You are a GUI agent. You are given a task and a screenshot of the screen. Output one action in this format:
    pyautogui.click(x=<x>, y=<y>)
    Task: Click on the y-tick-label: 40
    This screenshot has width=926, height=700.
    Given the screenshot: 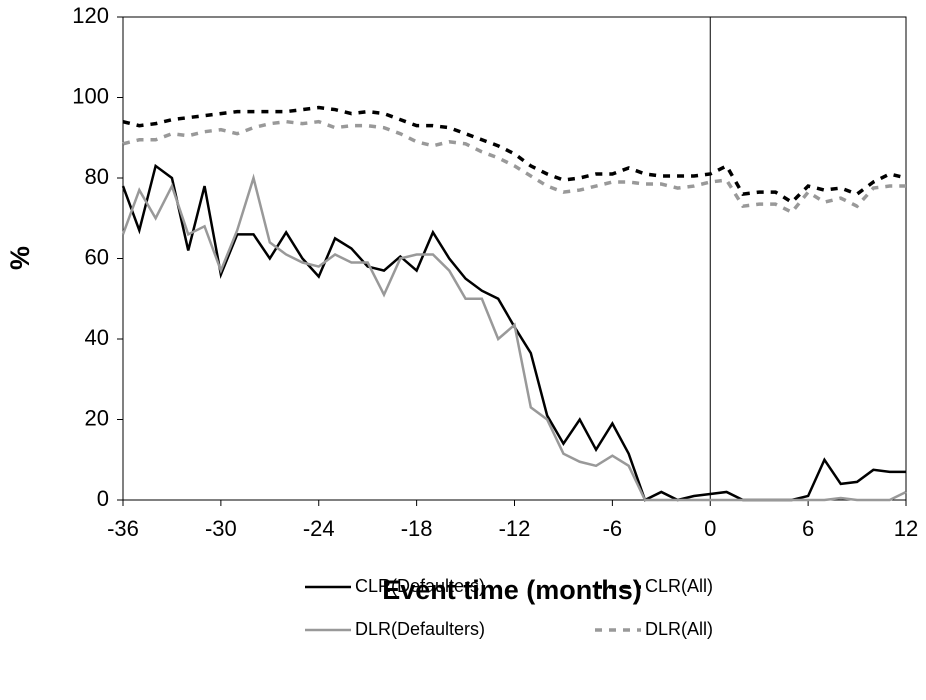 What is the action you would take?
    pyautogui.click(x=97, y=337)
    